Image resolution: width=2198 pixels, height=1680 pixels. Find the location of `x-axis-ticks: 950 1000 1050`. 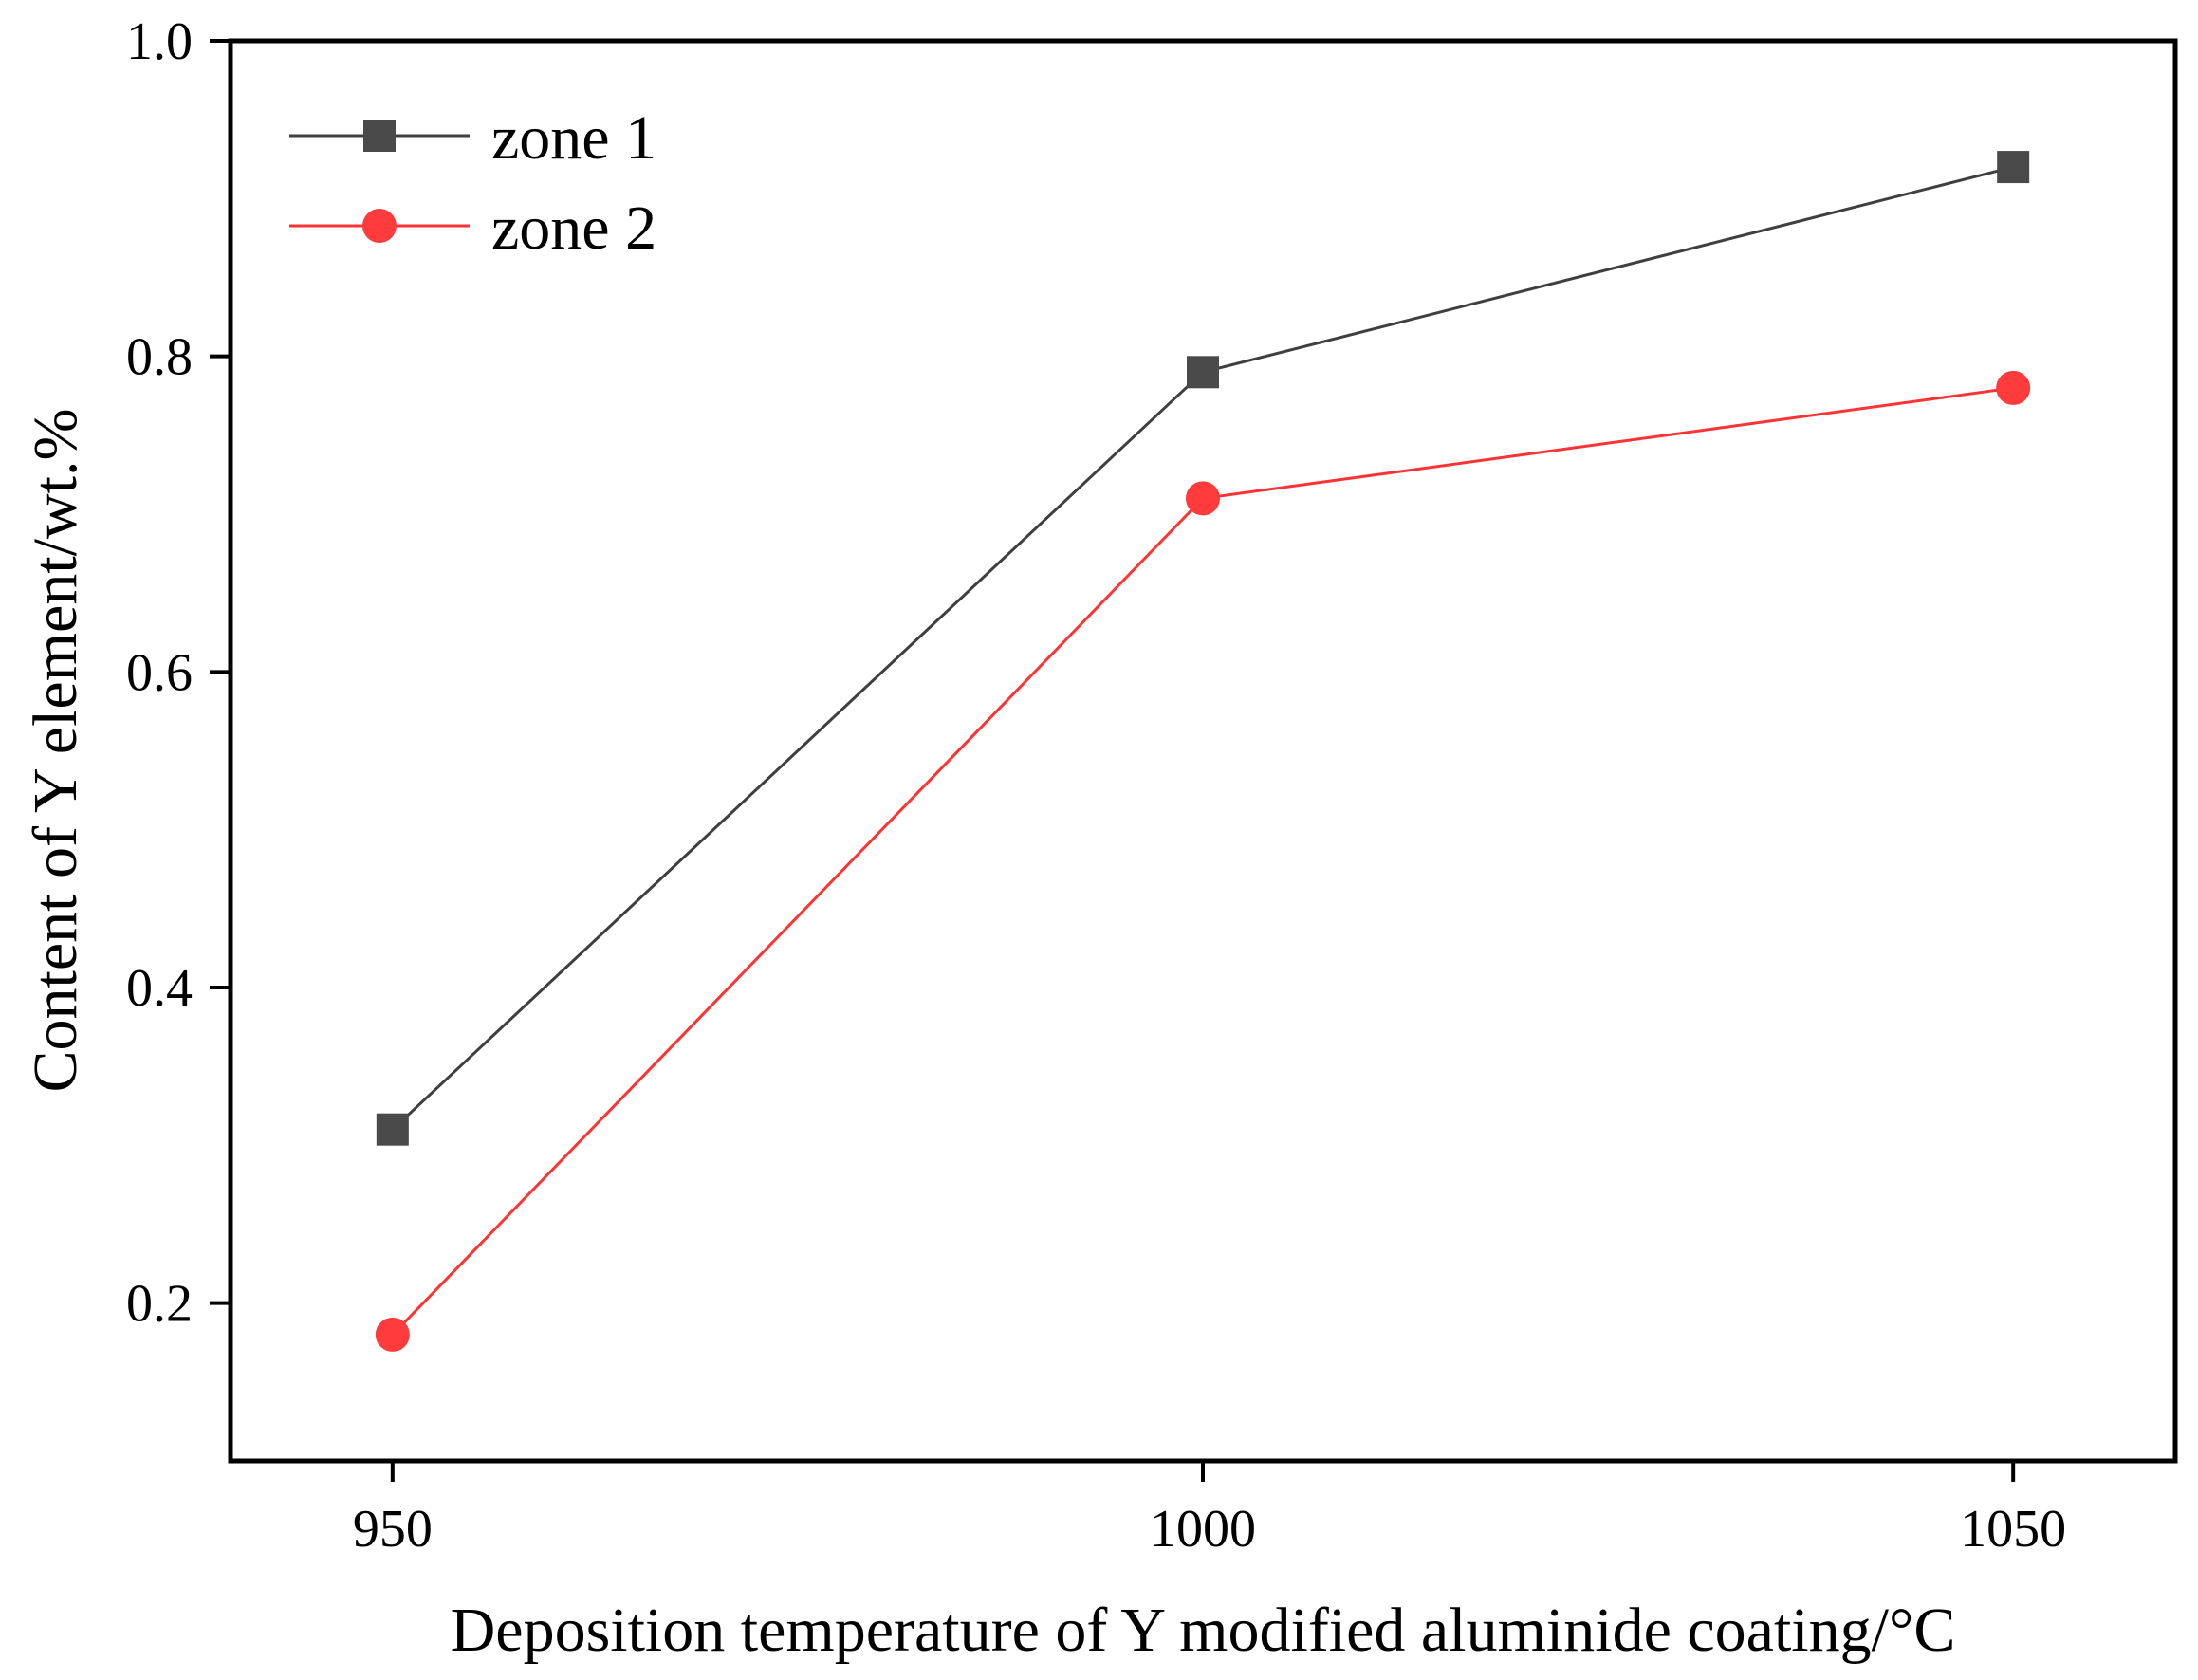

x-axis-ticks: 950 1000 1050 is located at coordinates (1209, 1510).